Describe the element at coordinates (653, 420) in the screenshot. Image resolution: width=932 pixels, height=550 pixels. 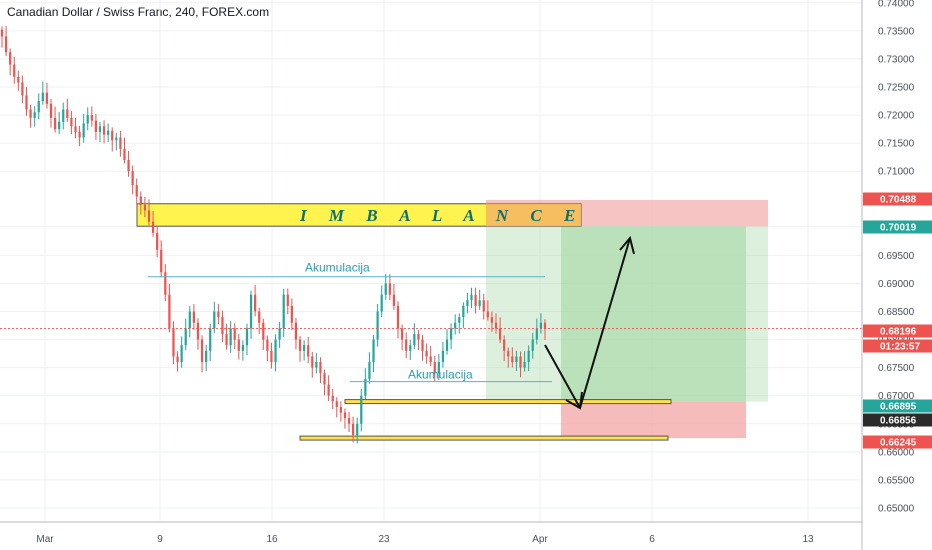
I see `stop-zone-lower` at that location.